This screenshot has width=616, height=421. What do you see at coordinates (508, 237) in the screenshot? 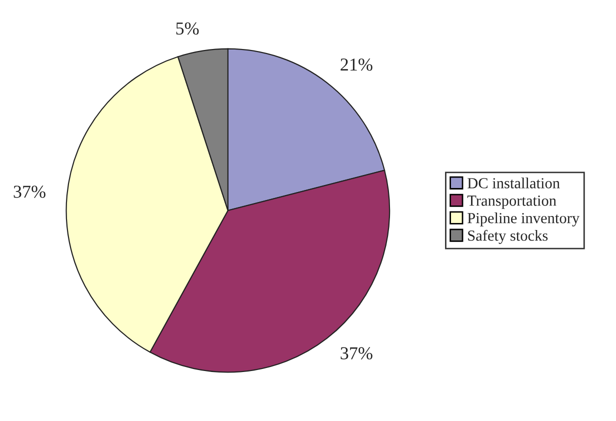
I see `legend-label: Safety stocks` at bounding box center [508, 237].